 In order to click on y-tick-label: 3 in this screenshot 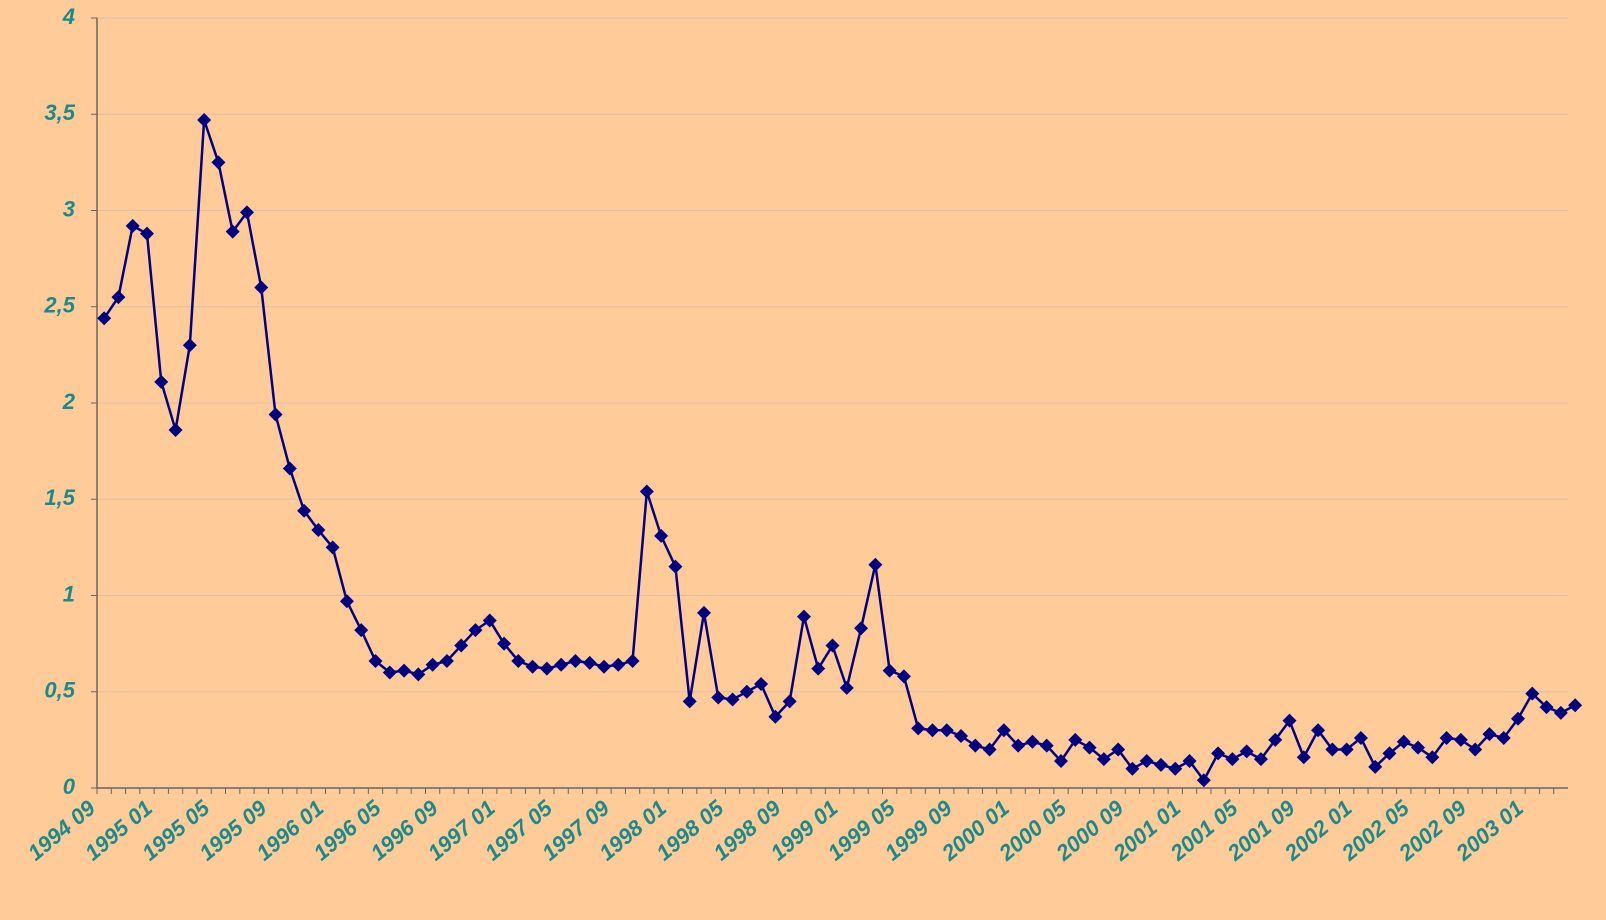, I will do `click(69, 208)`.